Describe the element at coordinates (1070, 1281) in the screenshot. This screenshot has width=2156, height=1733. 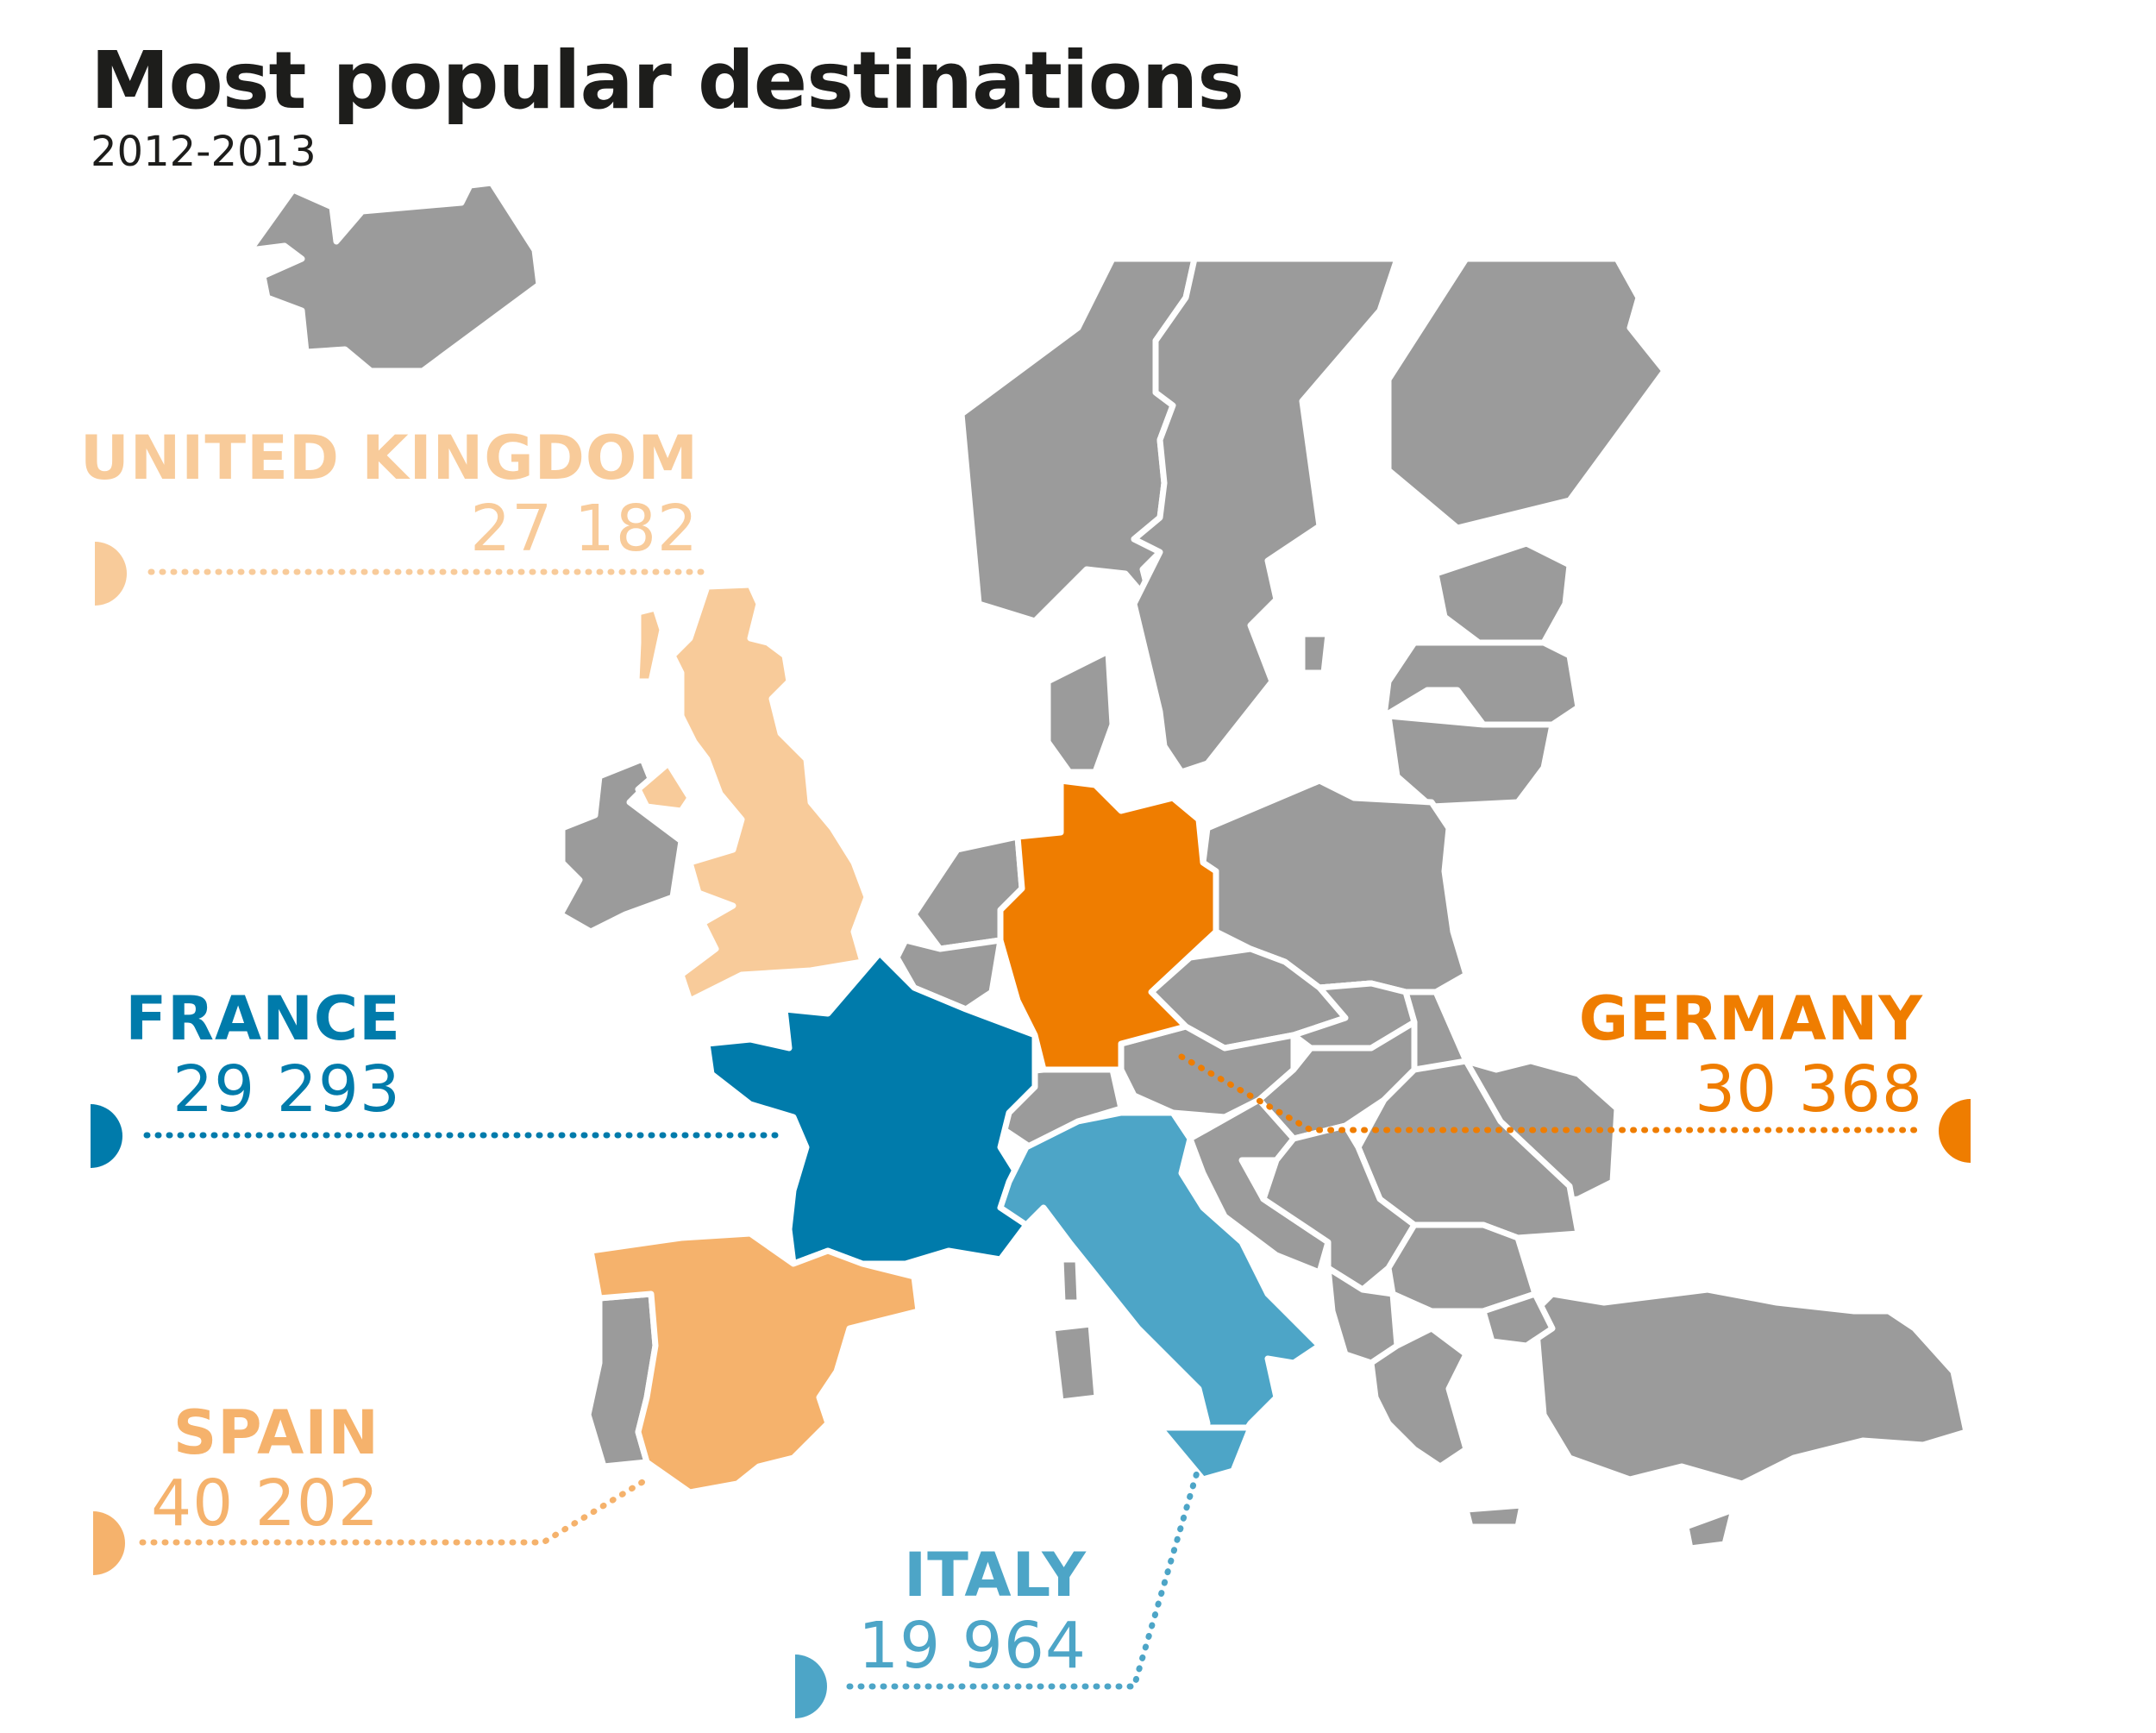
I see `corsica` at that location.